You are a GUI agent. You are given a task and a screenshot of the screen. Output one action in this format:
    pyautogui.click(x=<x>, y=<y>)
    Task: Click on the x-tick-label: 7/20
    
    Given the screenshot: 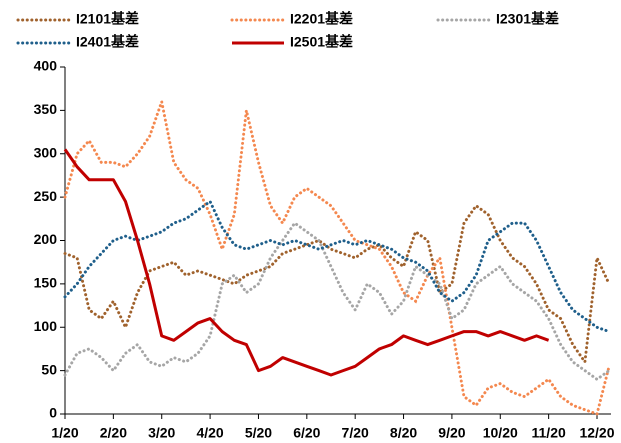 What is the action you would take?
    pyautogui.click(x=355, y=433)
    